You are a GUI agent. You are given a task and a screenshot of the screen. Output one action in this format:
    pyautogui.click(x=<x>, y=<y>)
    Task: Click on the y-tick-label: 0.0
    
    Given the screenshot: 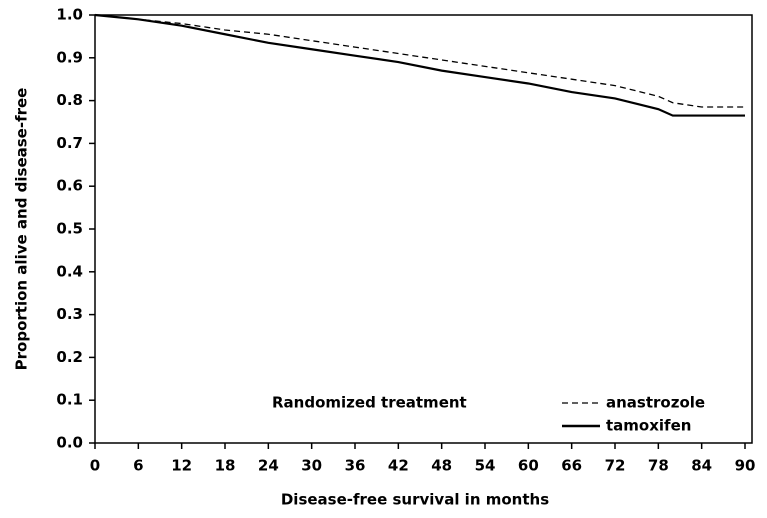 What is the action you would take?
    pyautogui.click(x=69, y=443)
    